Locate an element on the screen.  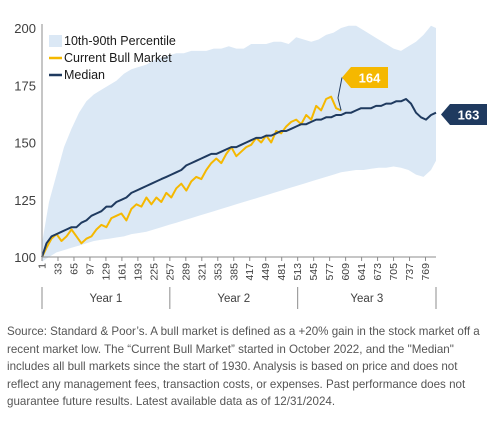
x-tick-label: 33 is located at coordinates (58, 269).